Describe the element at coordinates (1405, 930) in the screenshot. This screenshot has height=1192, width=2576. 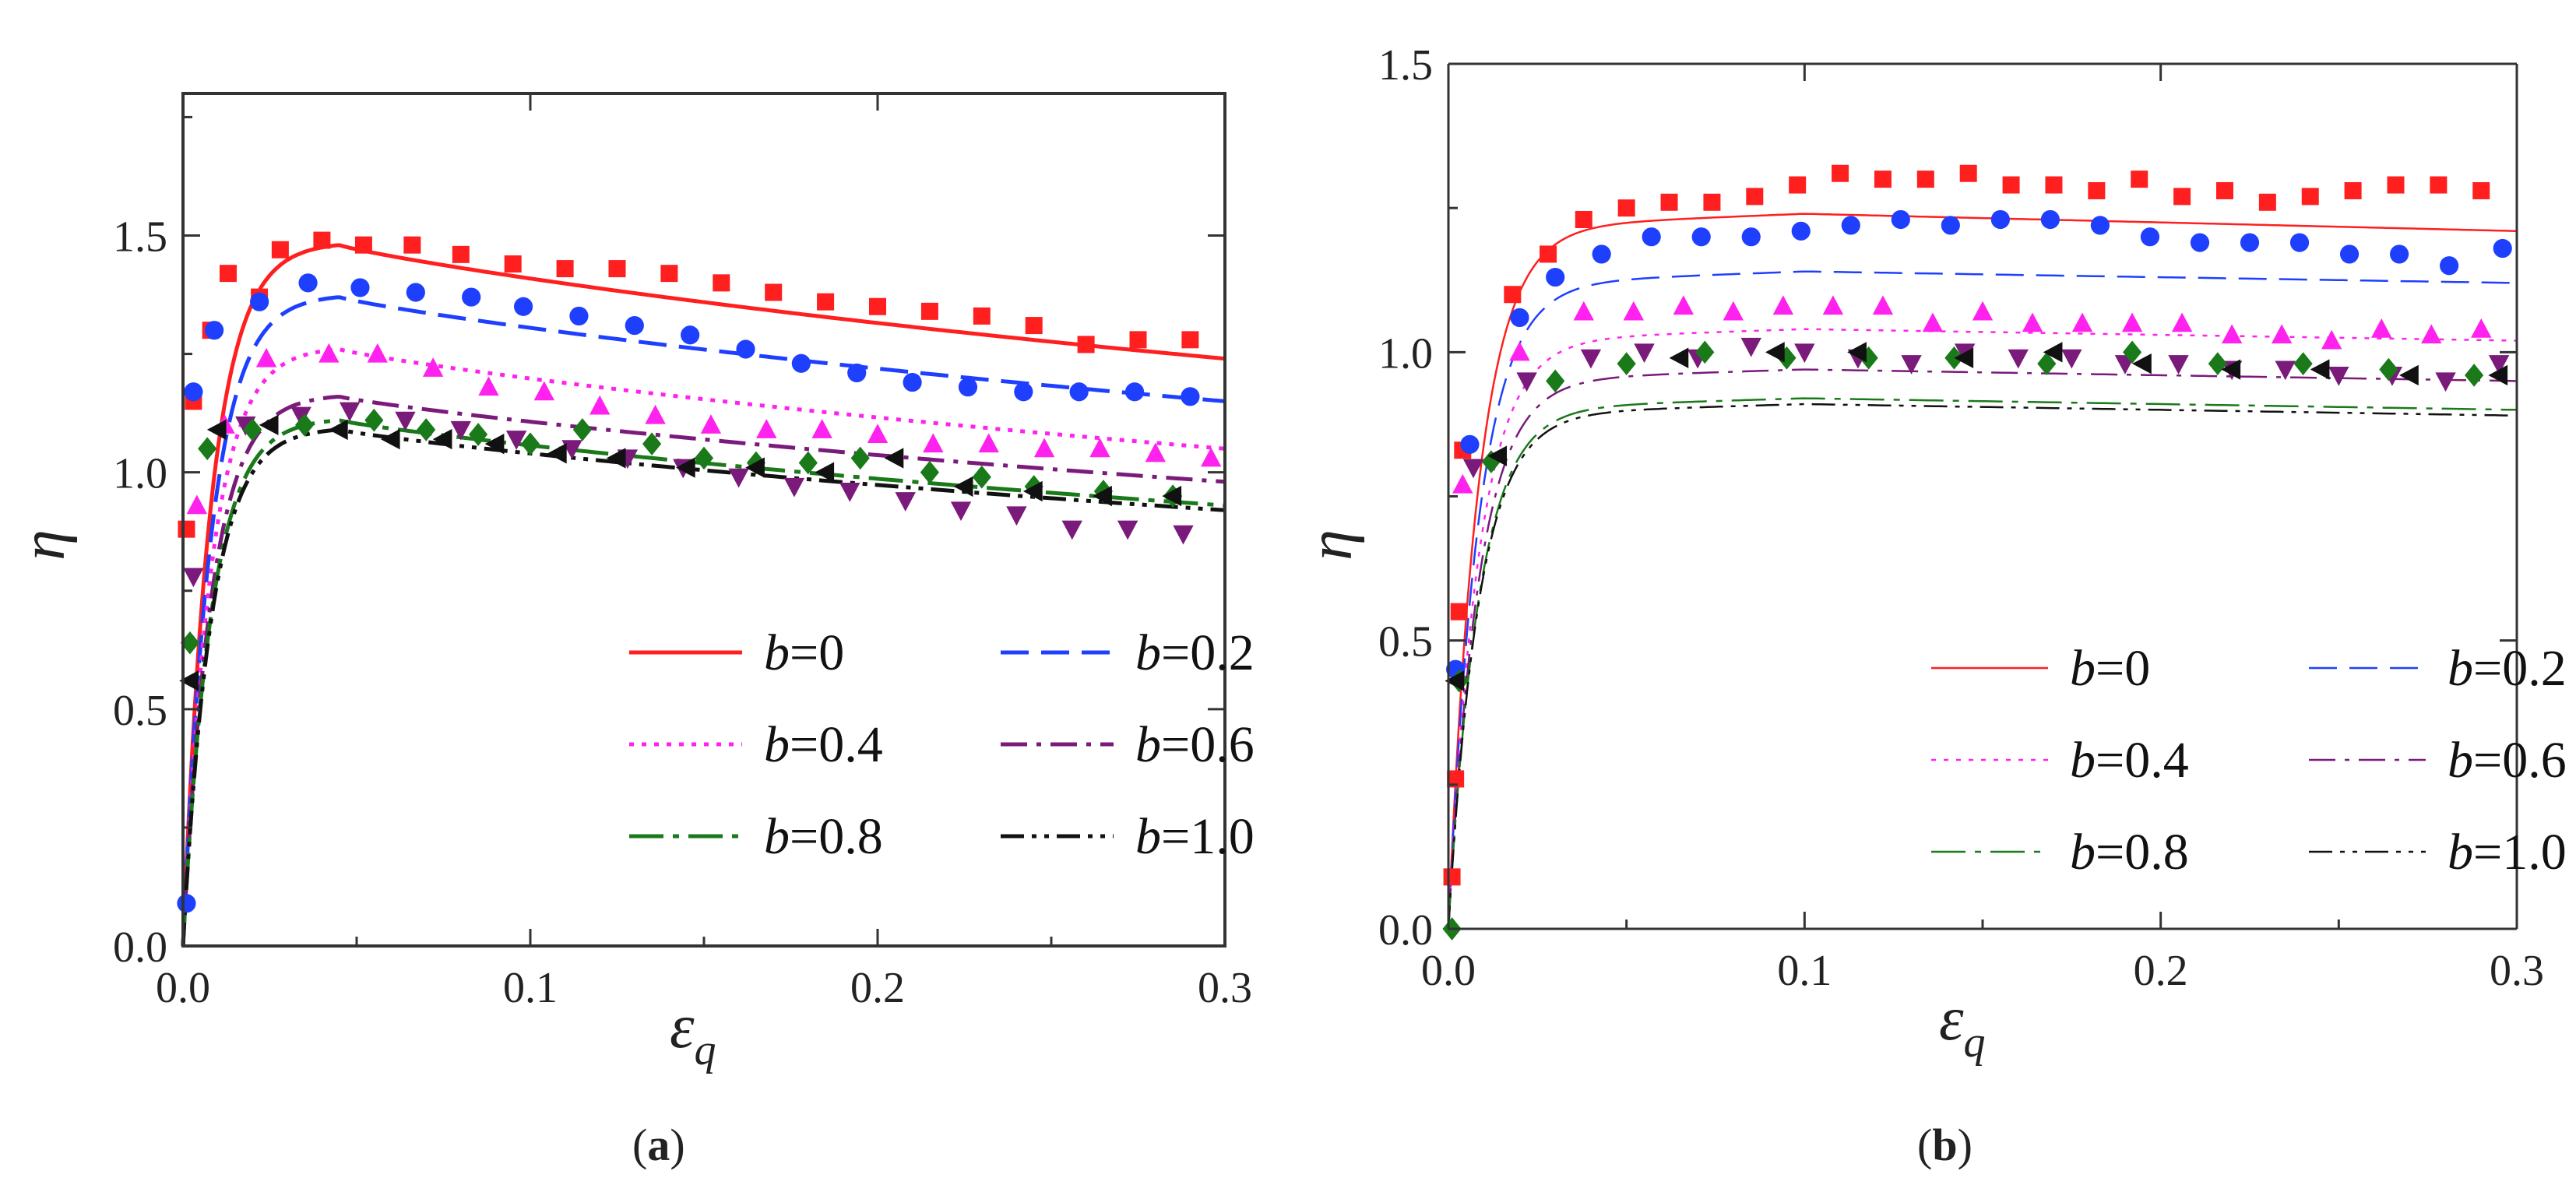
I see `y-tick-label: 0.0` at that location.